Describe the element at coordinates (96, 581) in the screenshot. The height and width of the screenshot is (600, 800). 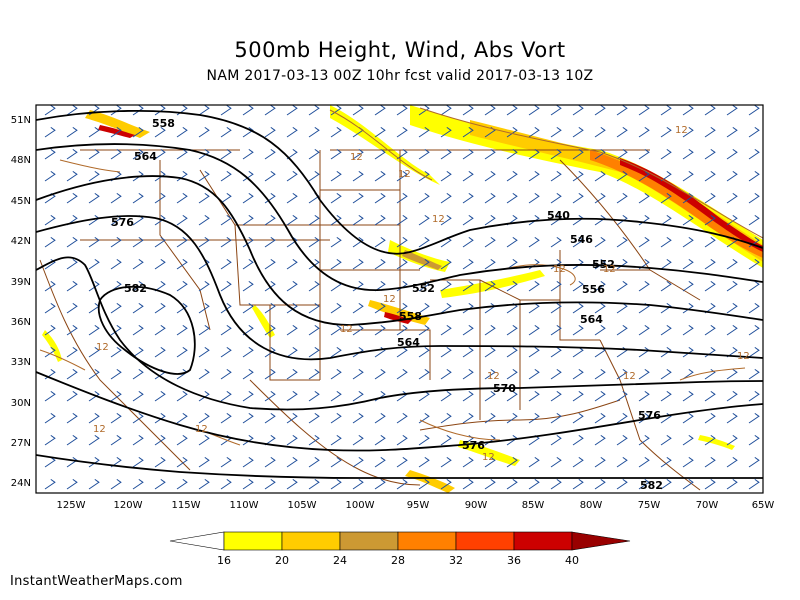
I see `watermark: InstantWeatherMaps.com` at that location.